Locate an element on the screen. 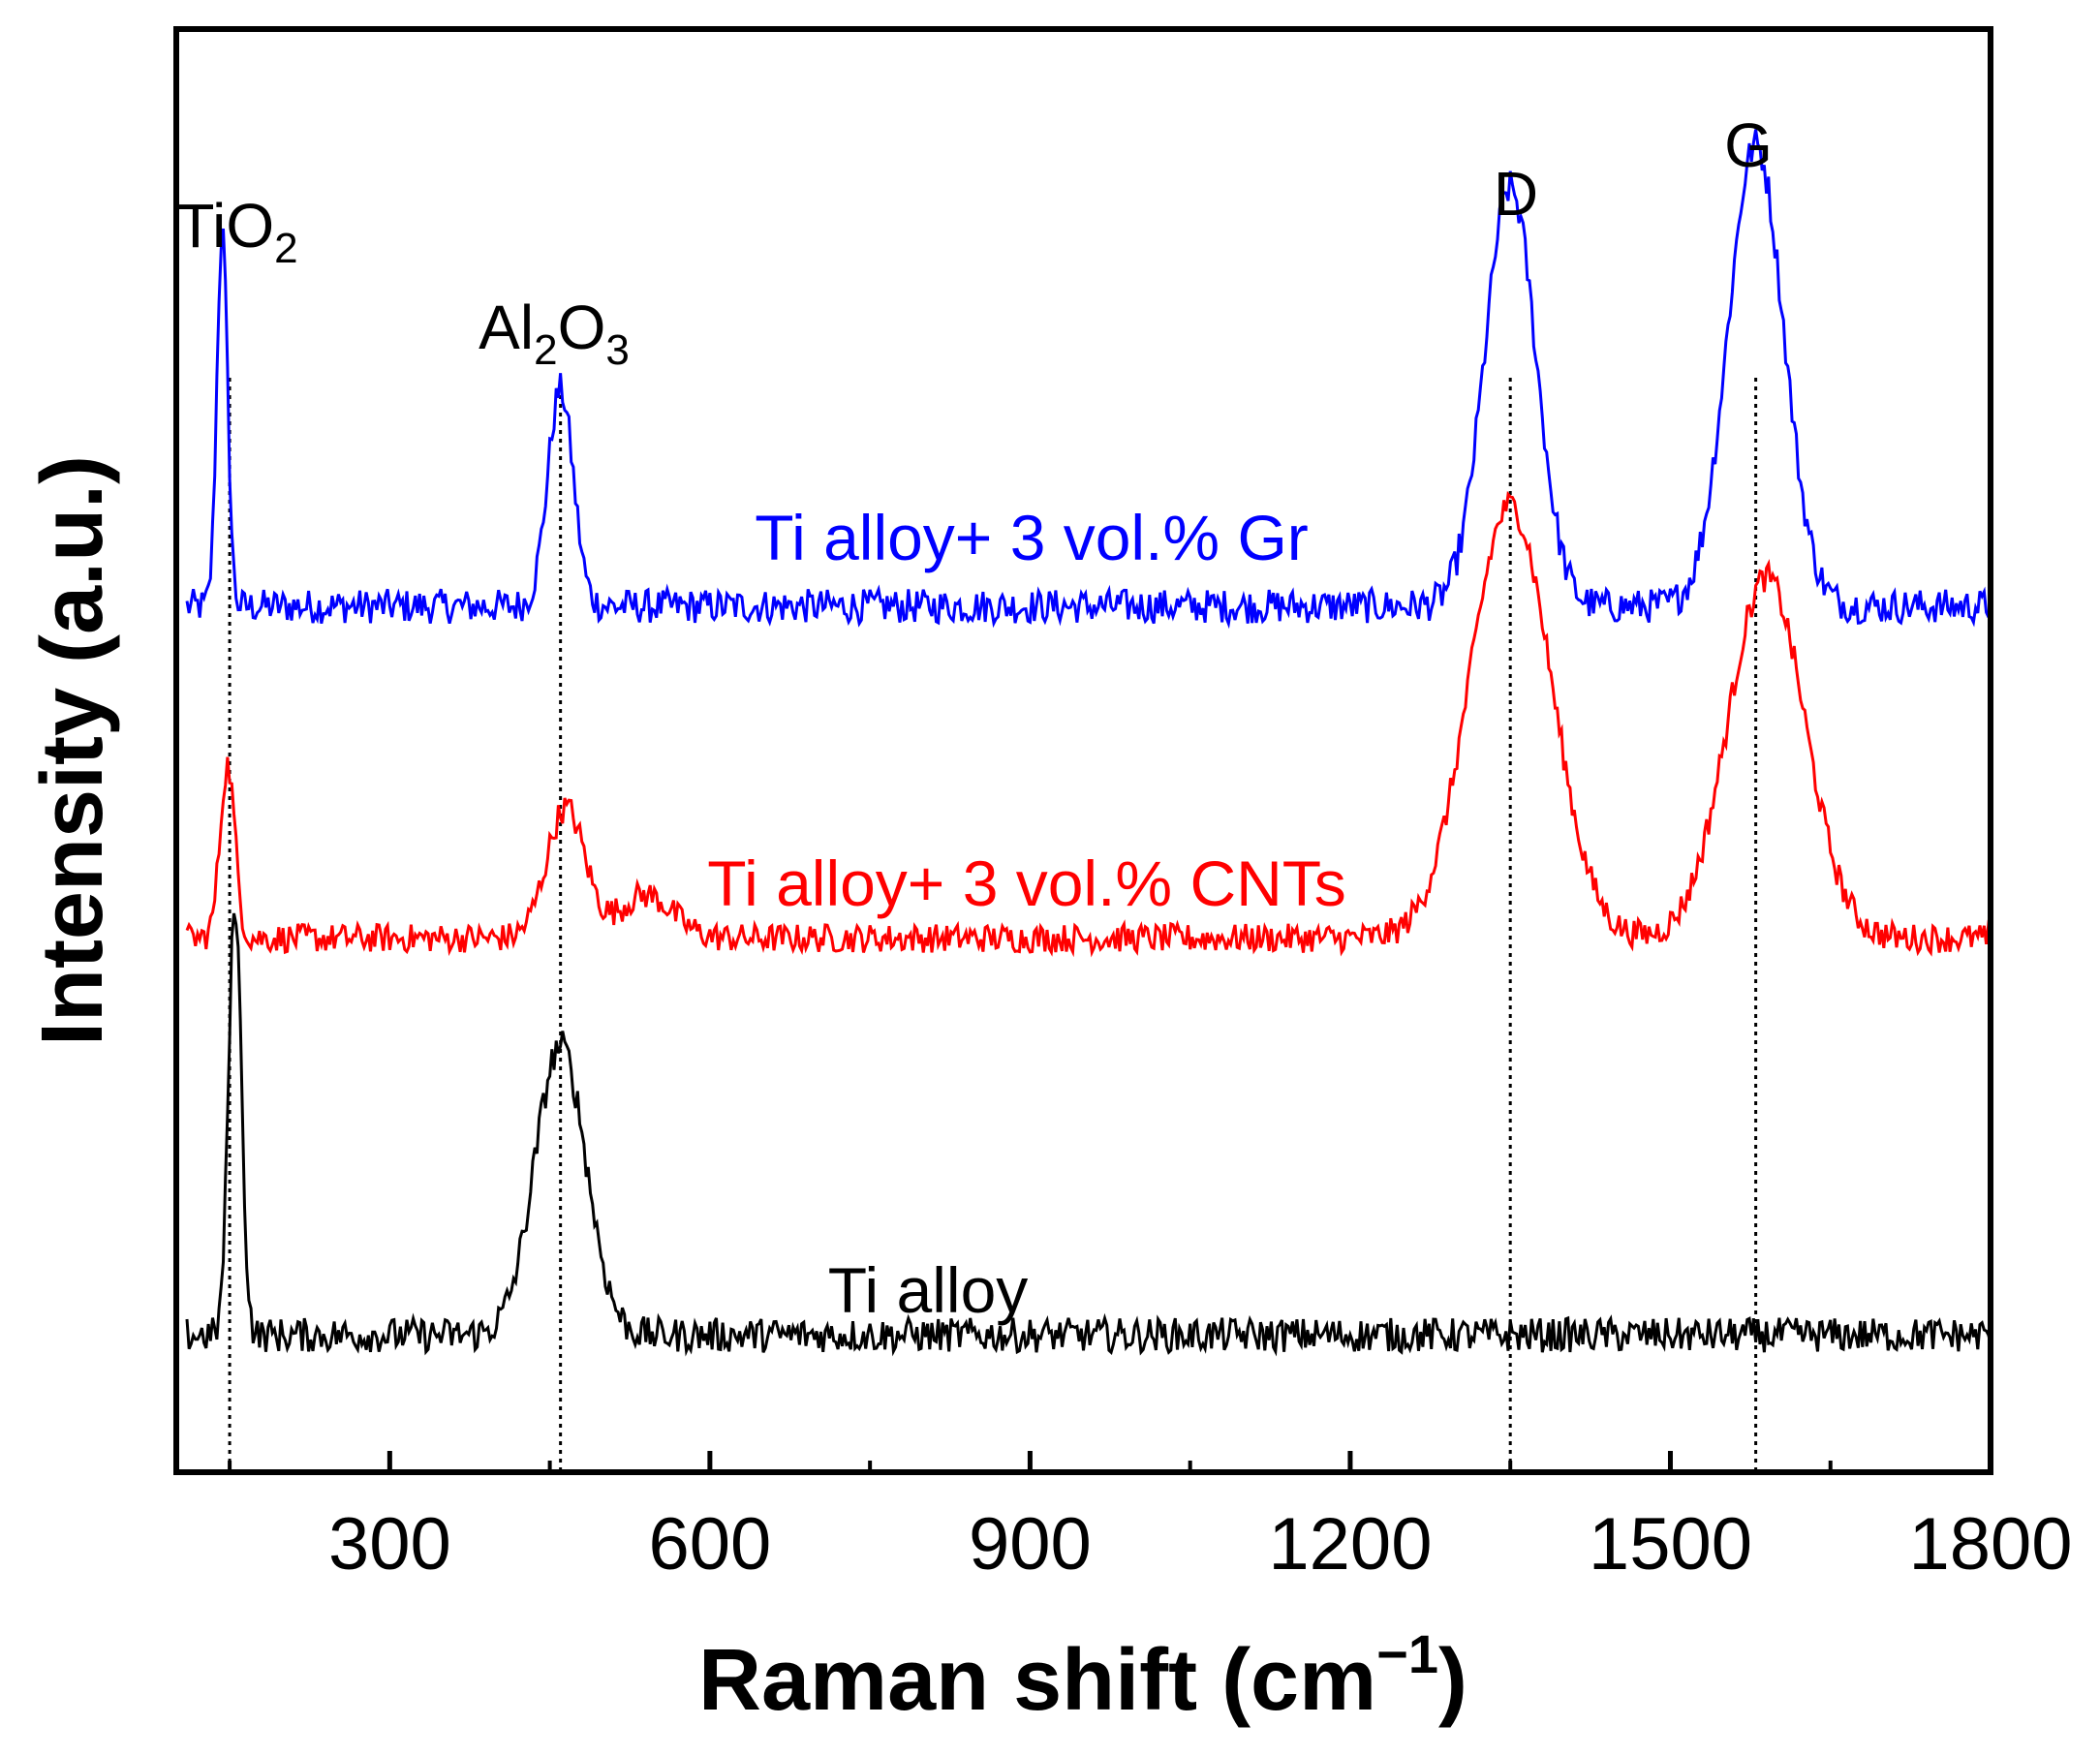 This screenshot has height=1756, width=2100. series-label-1: Ti alloy+ 3 vol.% CNTs is located at coordinates (1026, 883).